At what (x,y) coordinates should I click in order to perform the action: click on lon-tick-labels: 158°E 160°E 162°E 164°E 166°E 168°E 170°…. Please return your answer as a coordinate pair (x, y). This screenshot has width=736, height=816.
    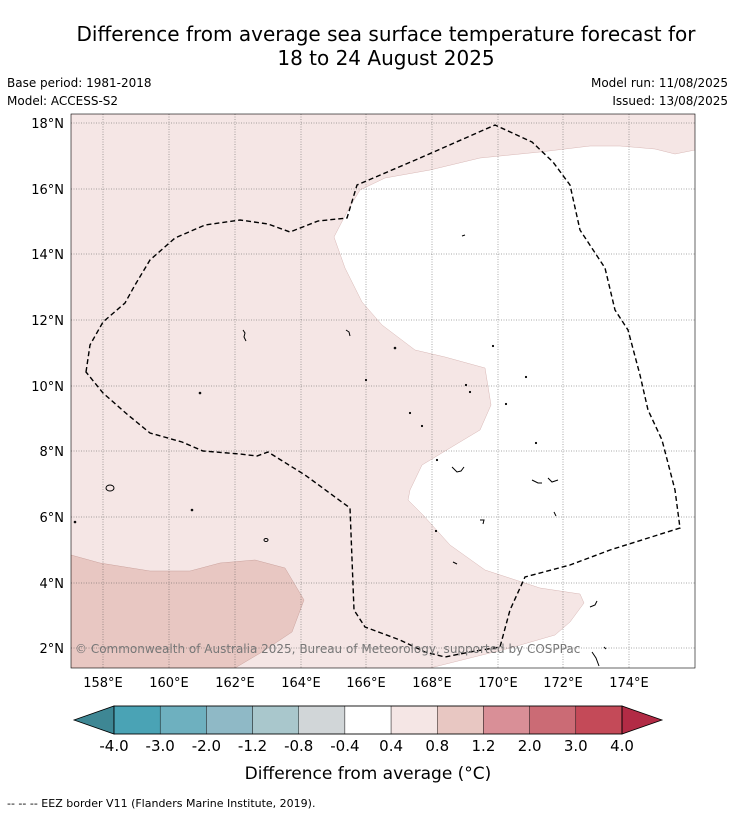
    Looking at the image, I should click on (366, 683).